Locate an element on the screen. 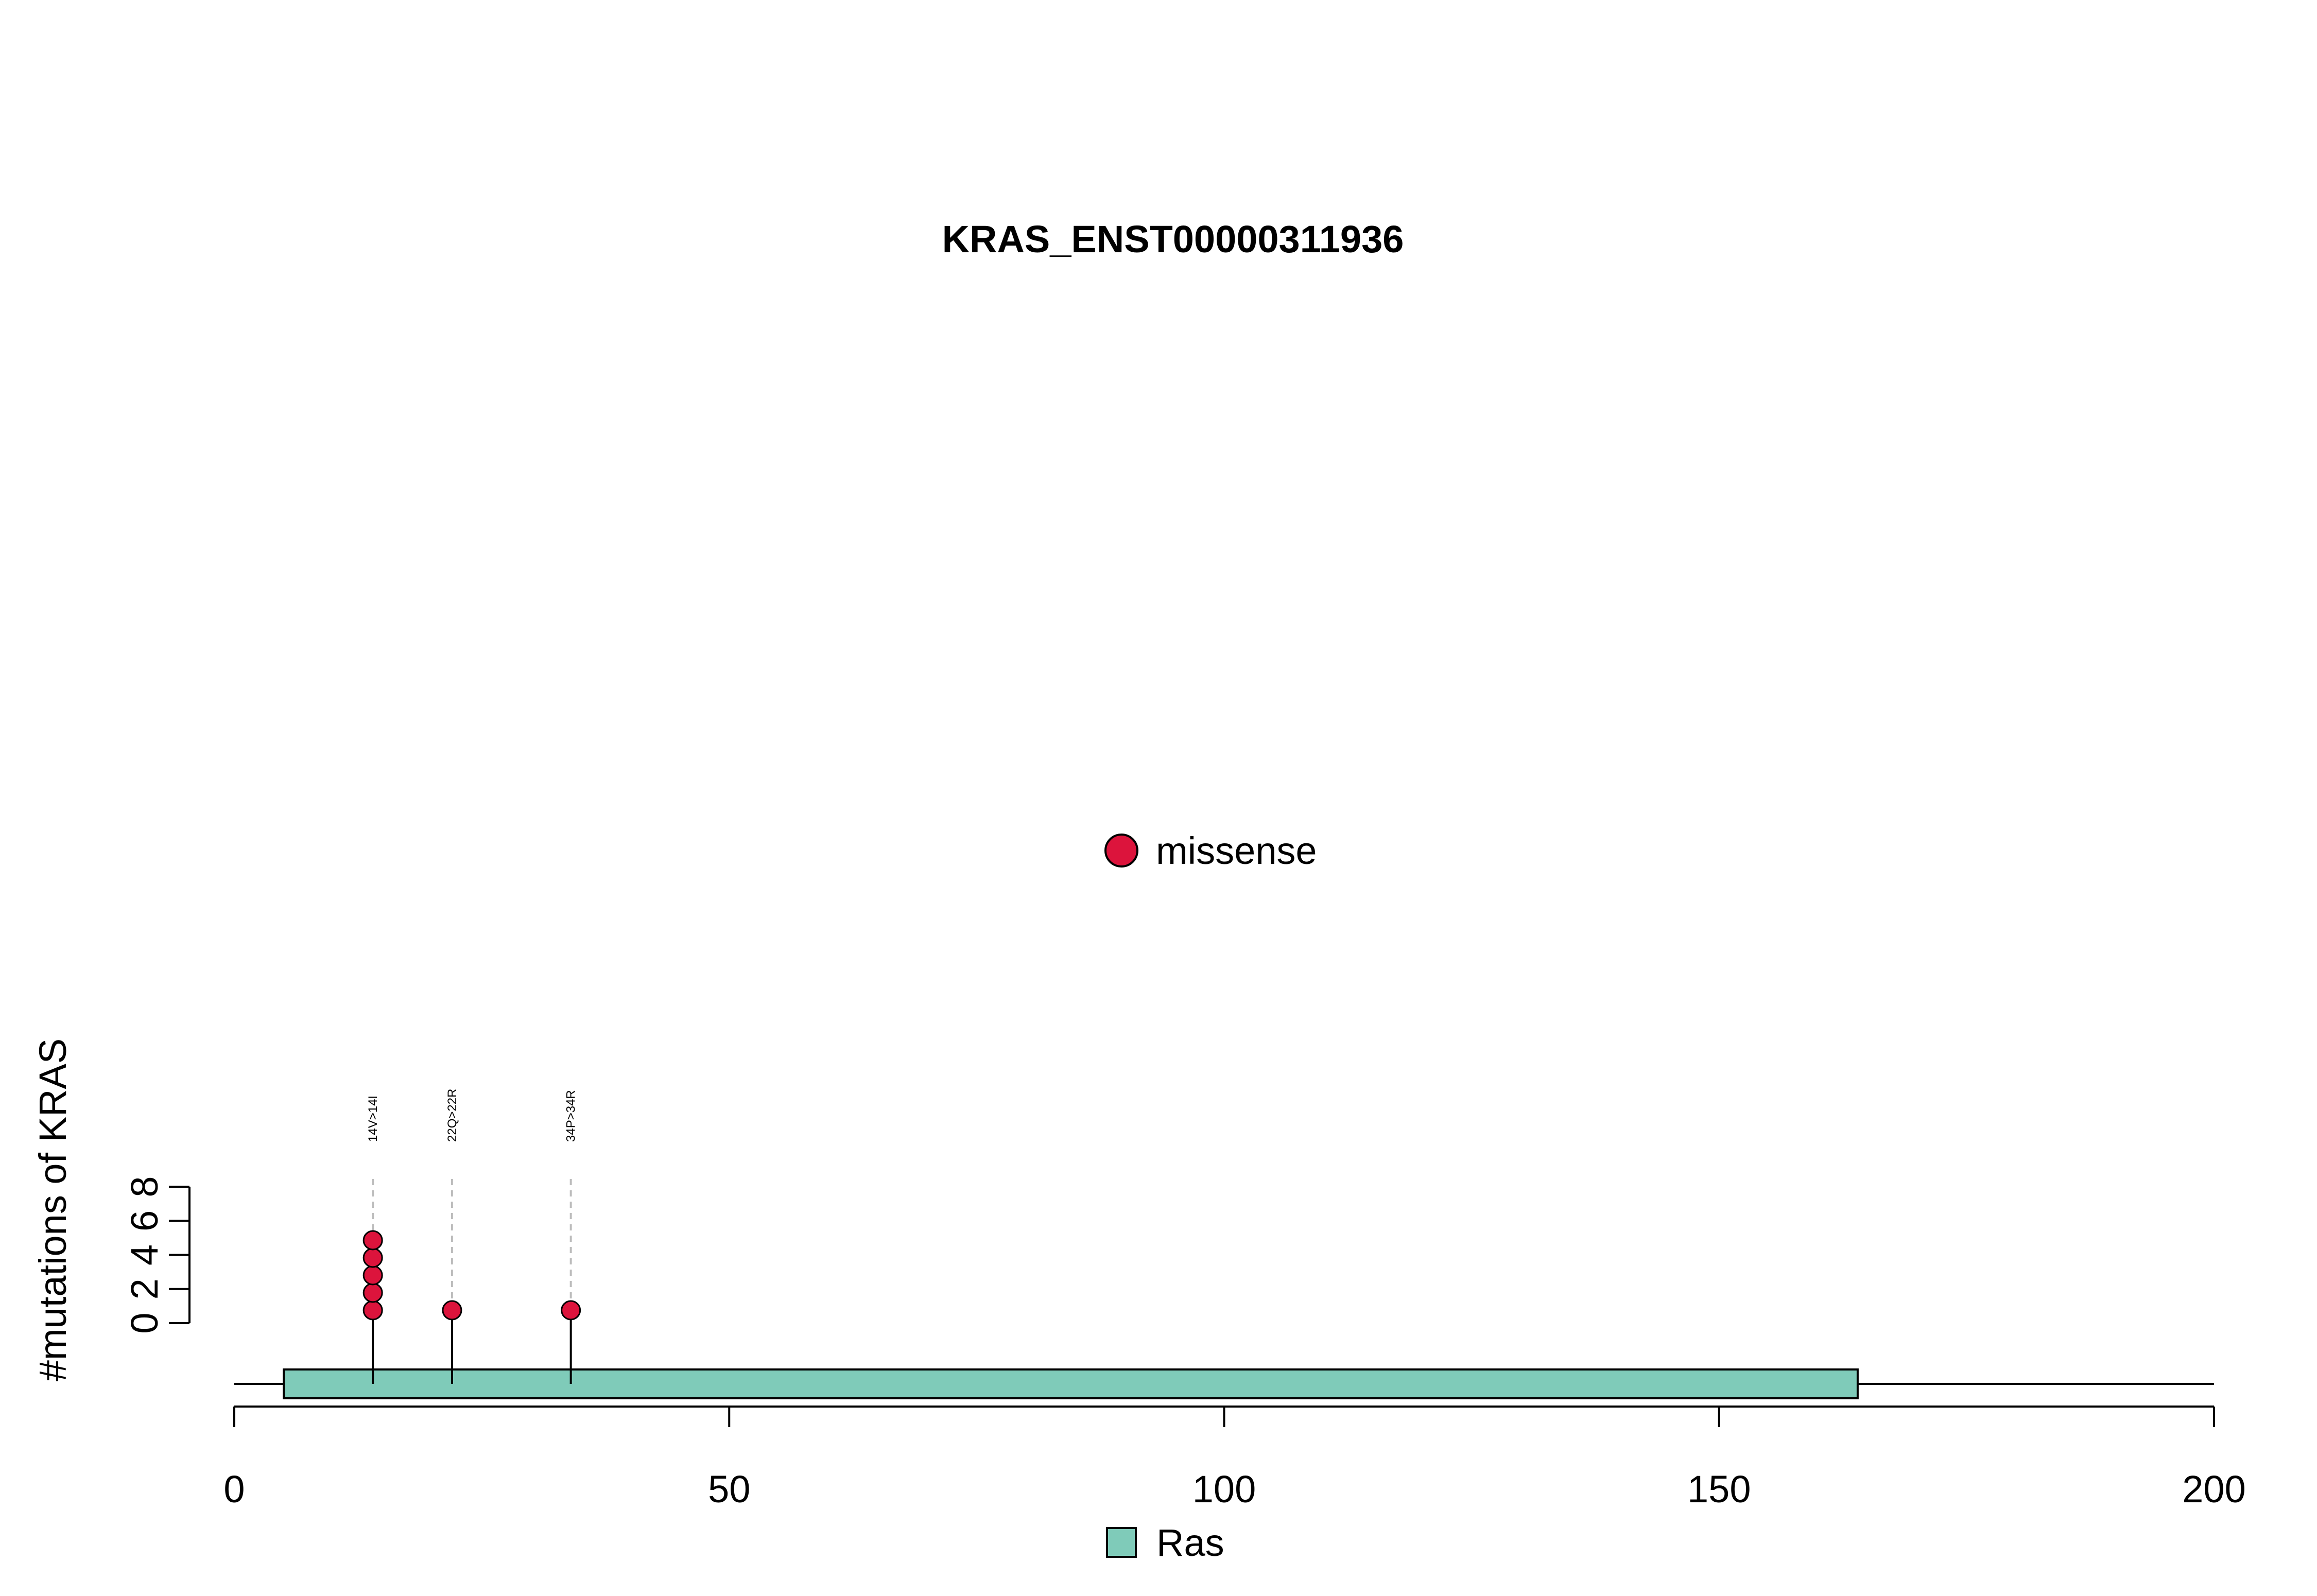 The image size is (2317, 1596). x-tick-label: 50 is located at coordinates (729, 1489).